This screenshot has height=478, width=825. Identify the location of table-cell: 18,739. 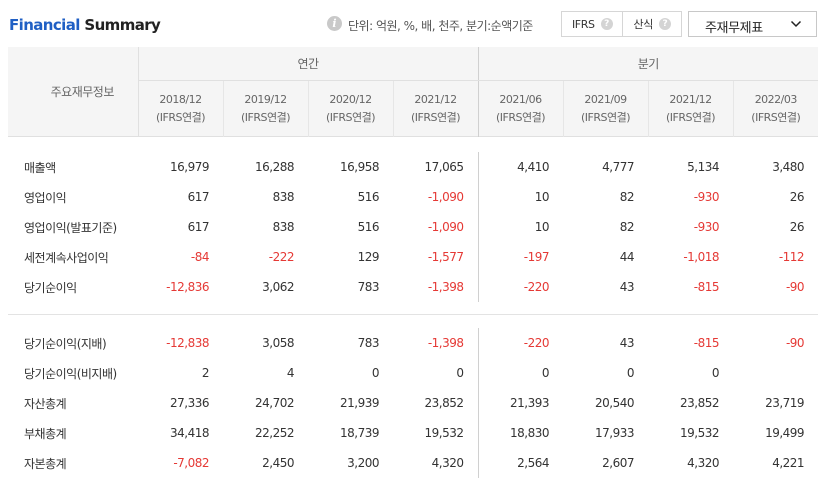
(360, 433).